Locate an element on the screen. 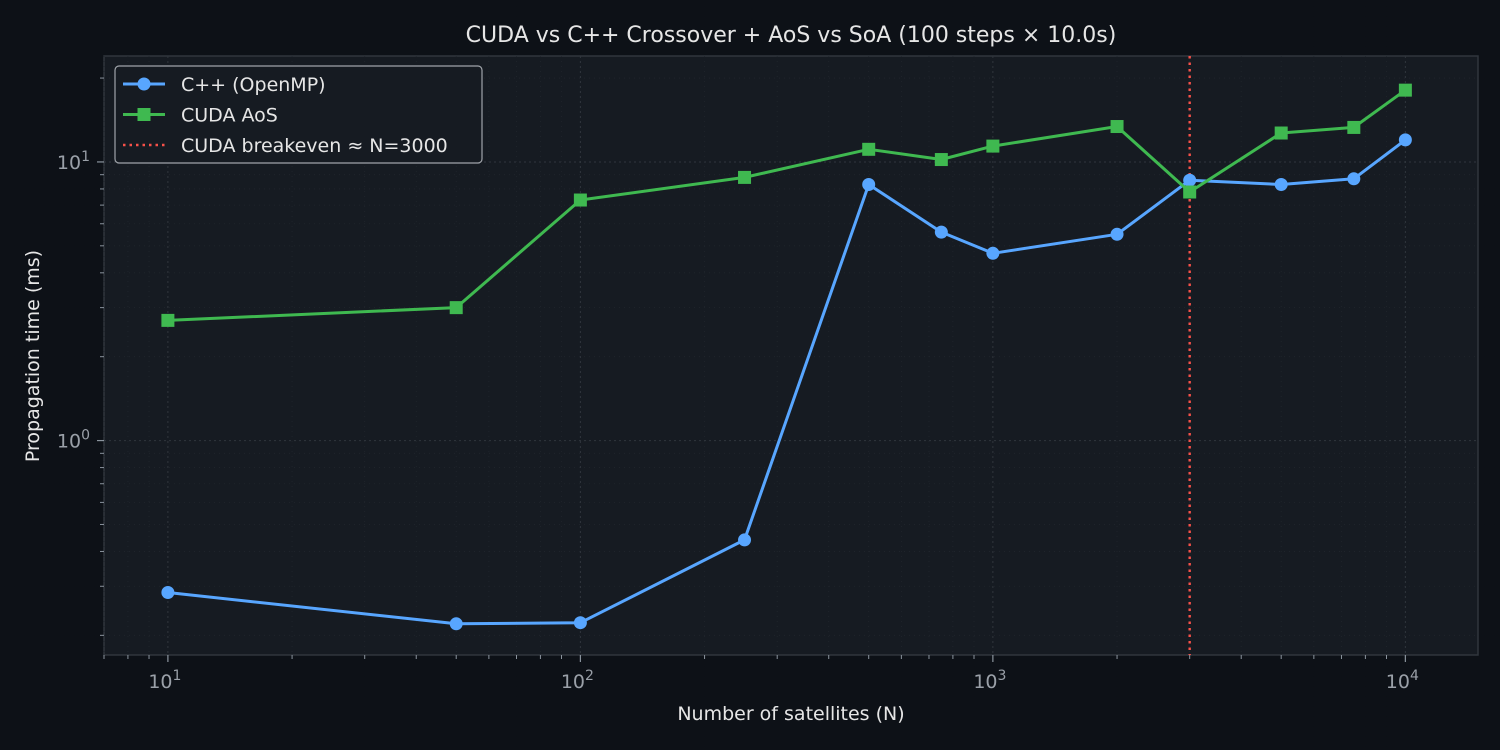 This screenshot has width=1500, height=750. x-axis-label: Number of satellites (N) is located at coordinates (790, 714).